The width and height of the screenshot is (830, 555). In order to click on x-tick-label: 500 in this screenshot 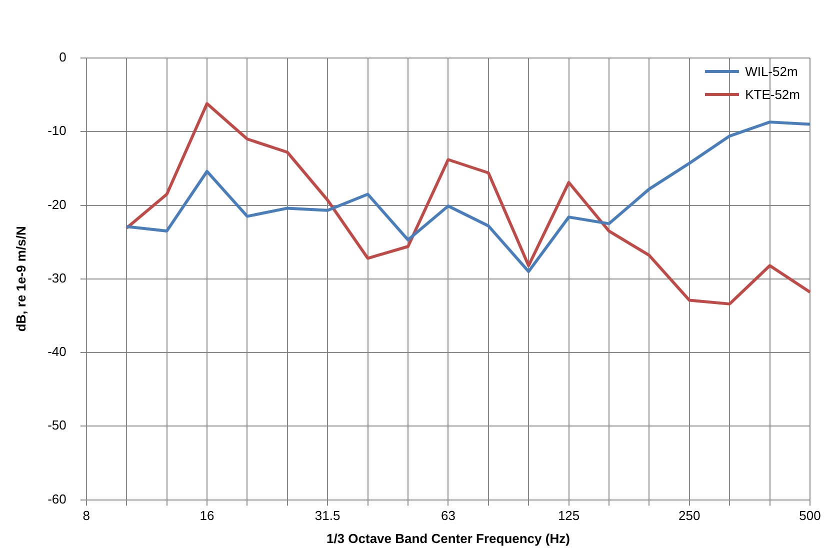, I will do `click(810, 516)`.